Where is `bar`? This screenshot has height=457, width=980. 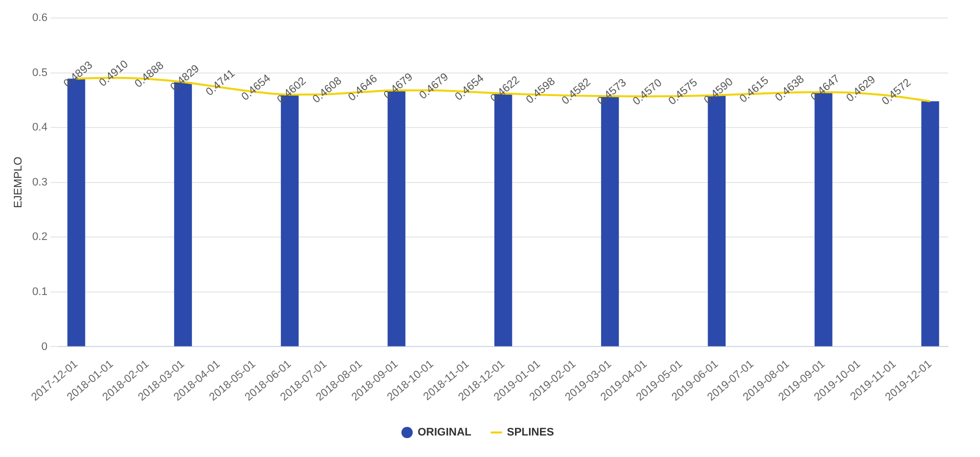
bar is located at coordinates (930, 223).